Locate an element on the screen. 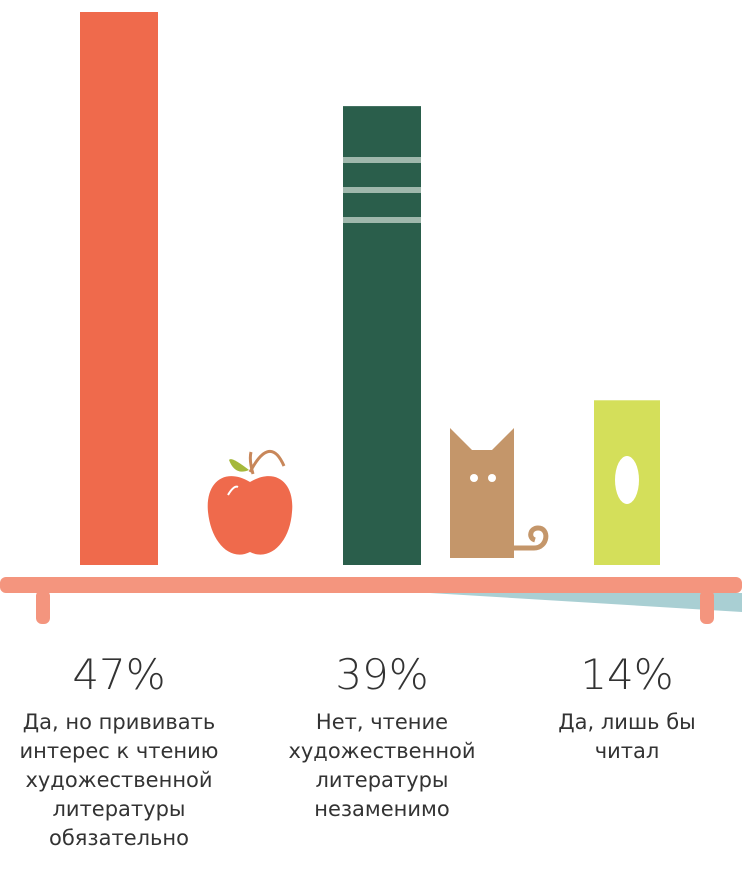 The image size is (742, 885). cat is located at coordinates (499, 493).